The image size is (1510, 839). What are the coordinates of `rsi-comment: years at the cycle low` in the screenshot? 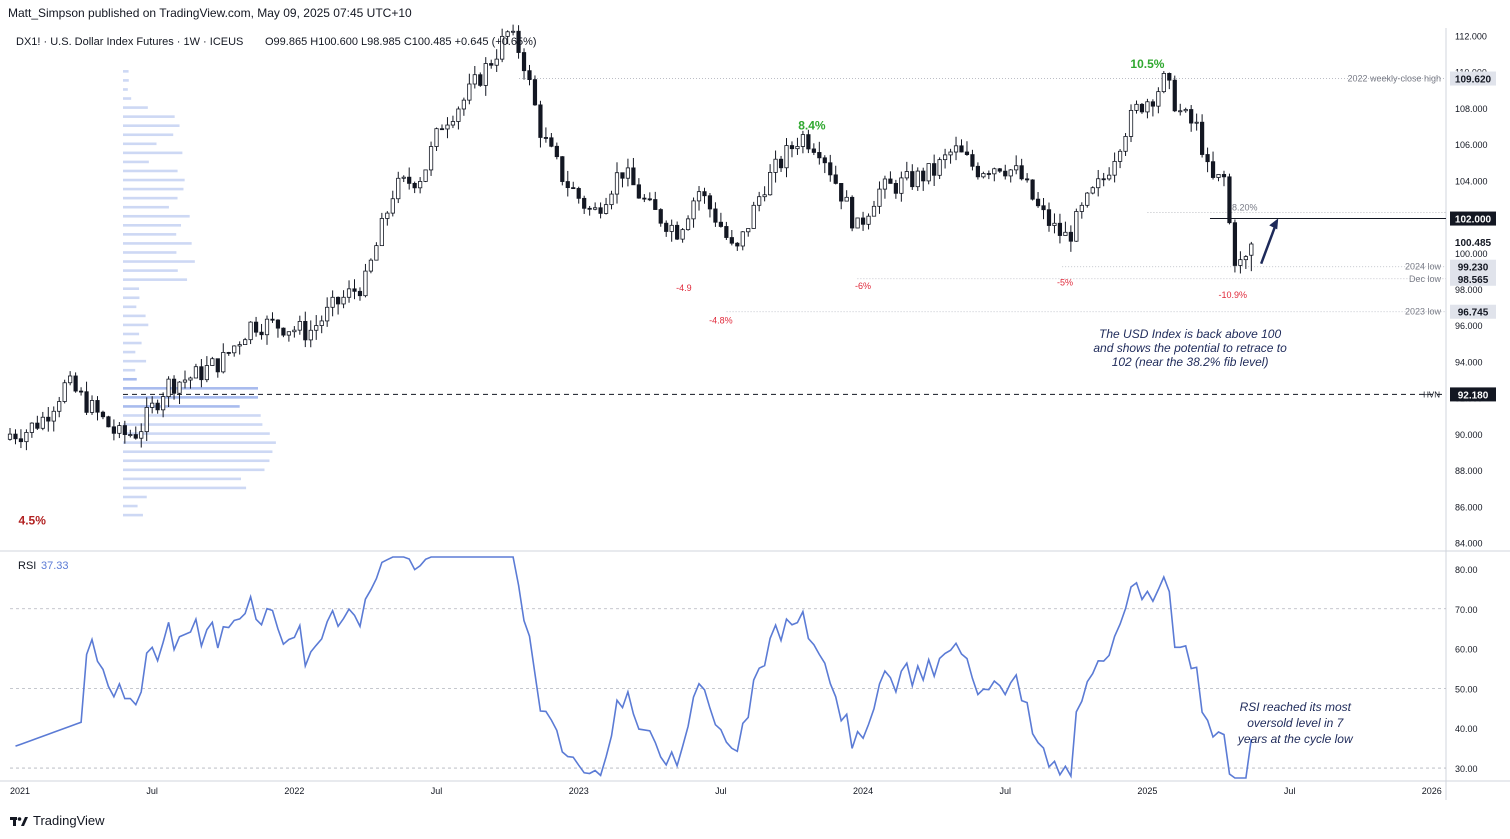 It's located at (1295, 739).